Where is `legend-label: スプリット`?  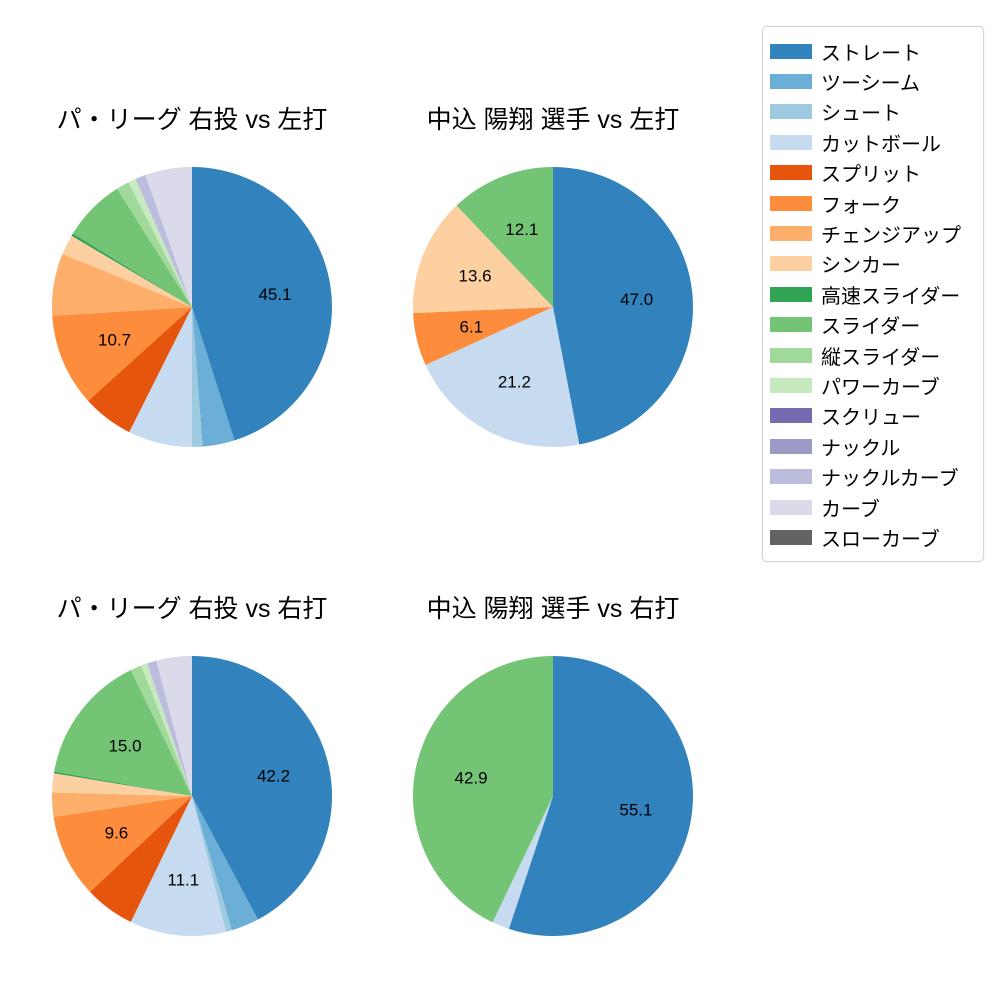 legend-label: スプリット is located at coordinates (871, 175).